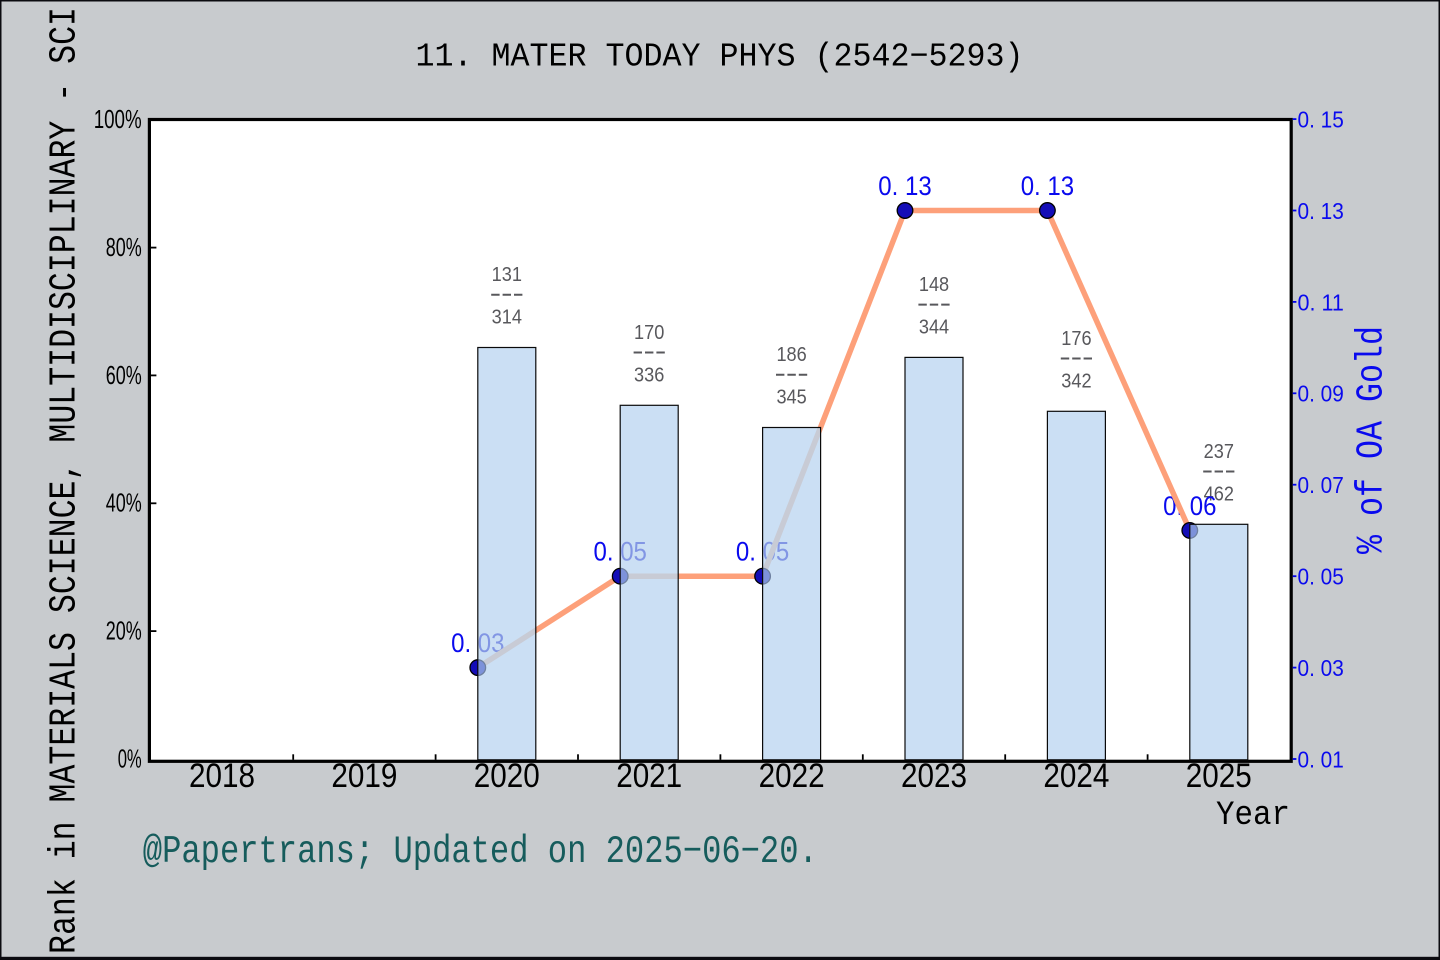 The image size is (1440, 960). I want to click on svg-text: 2019, so click(364, 776).